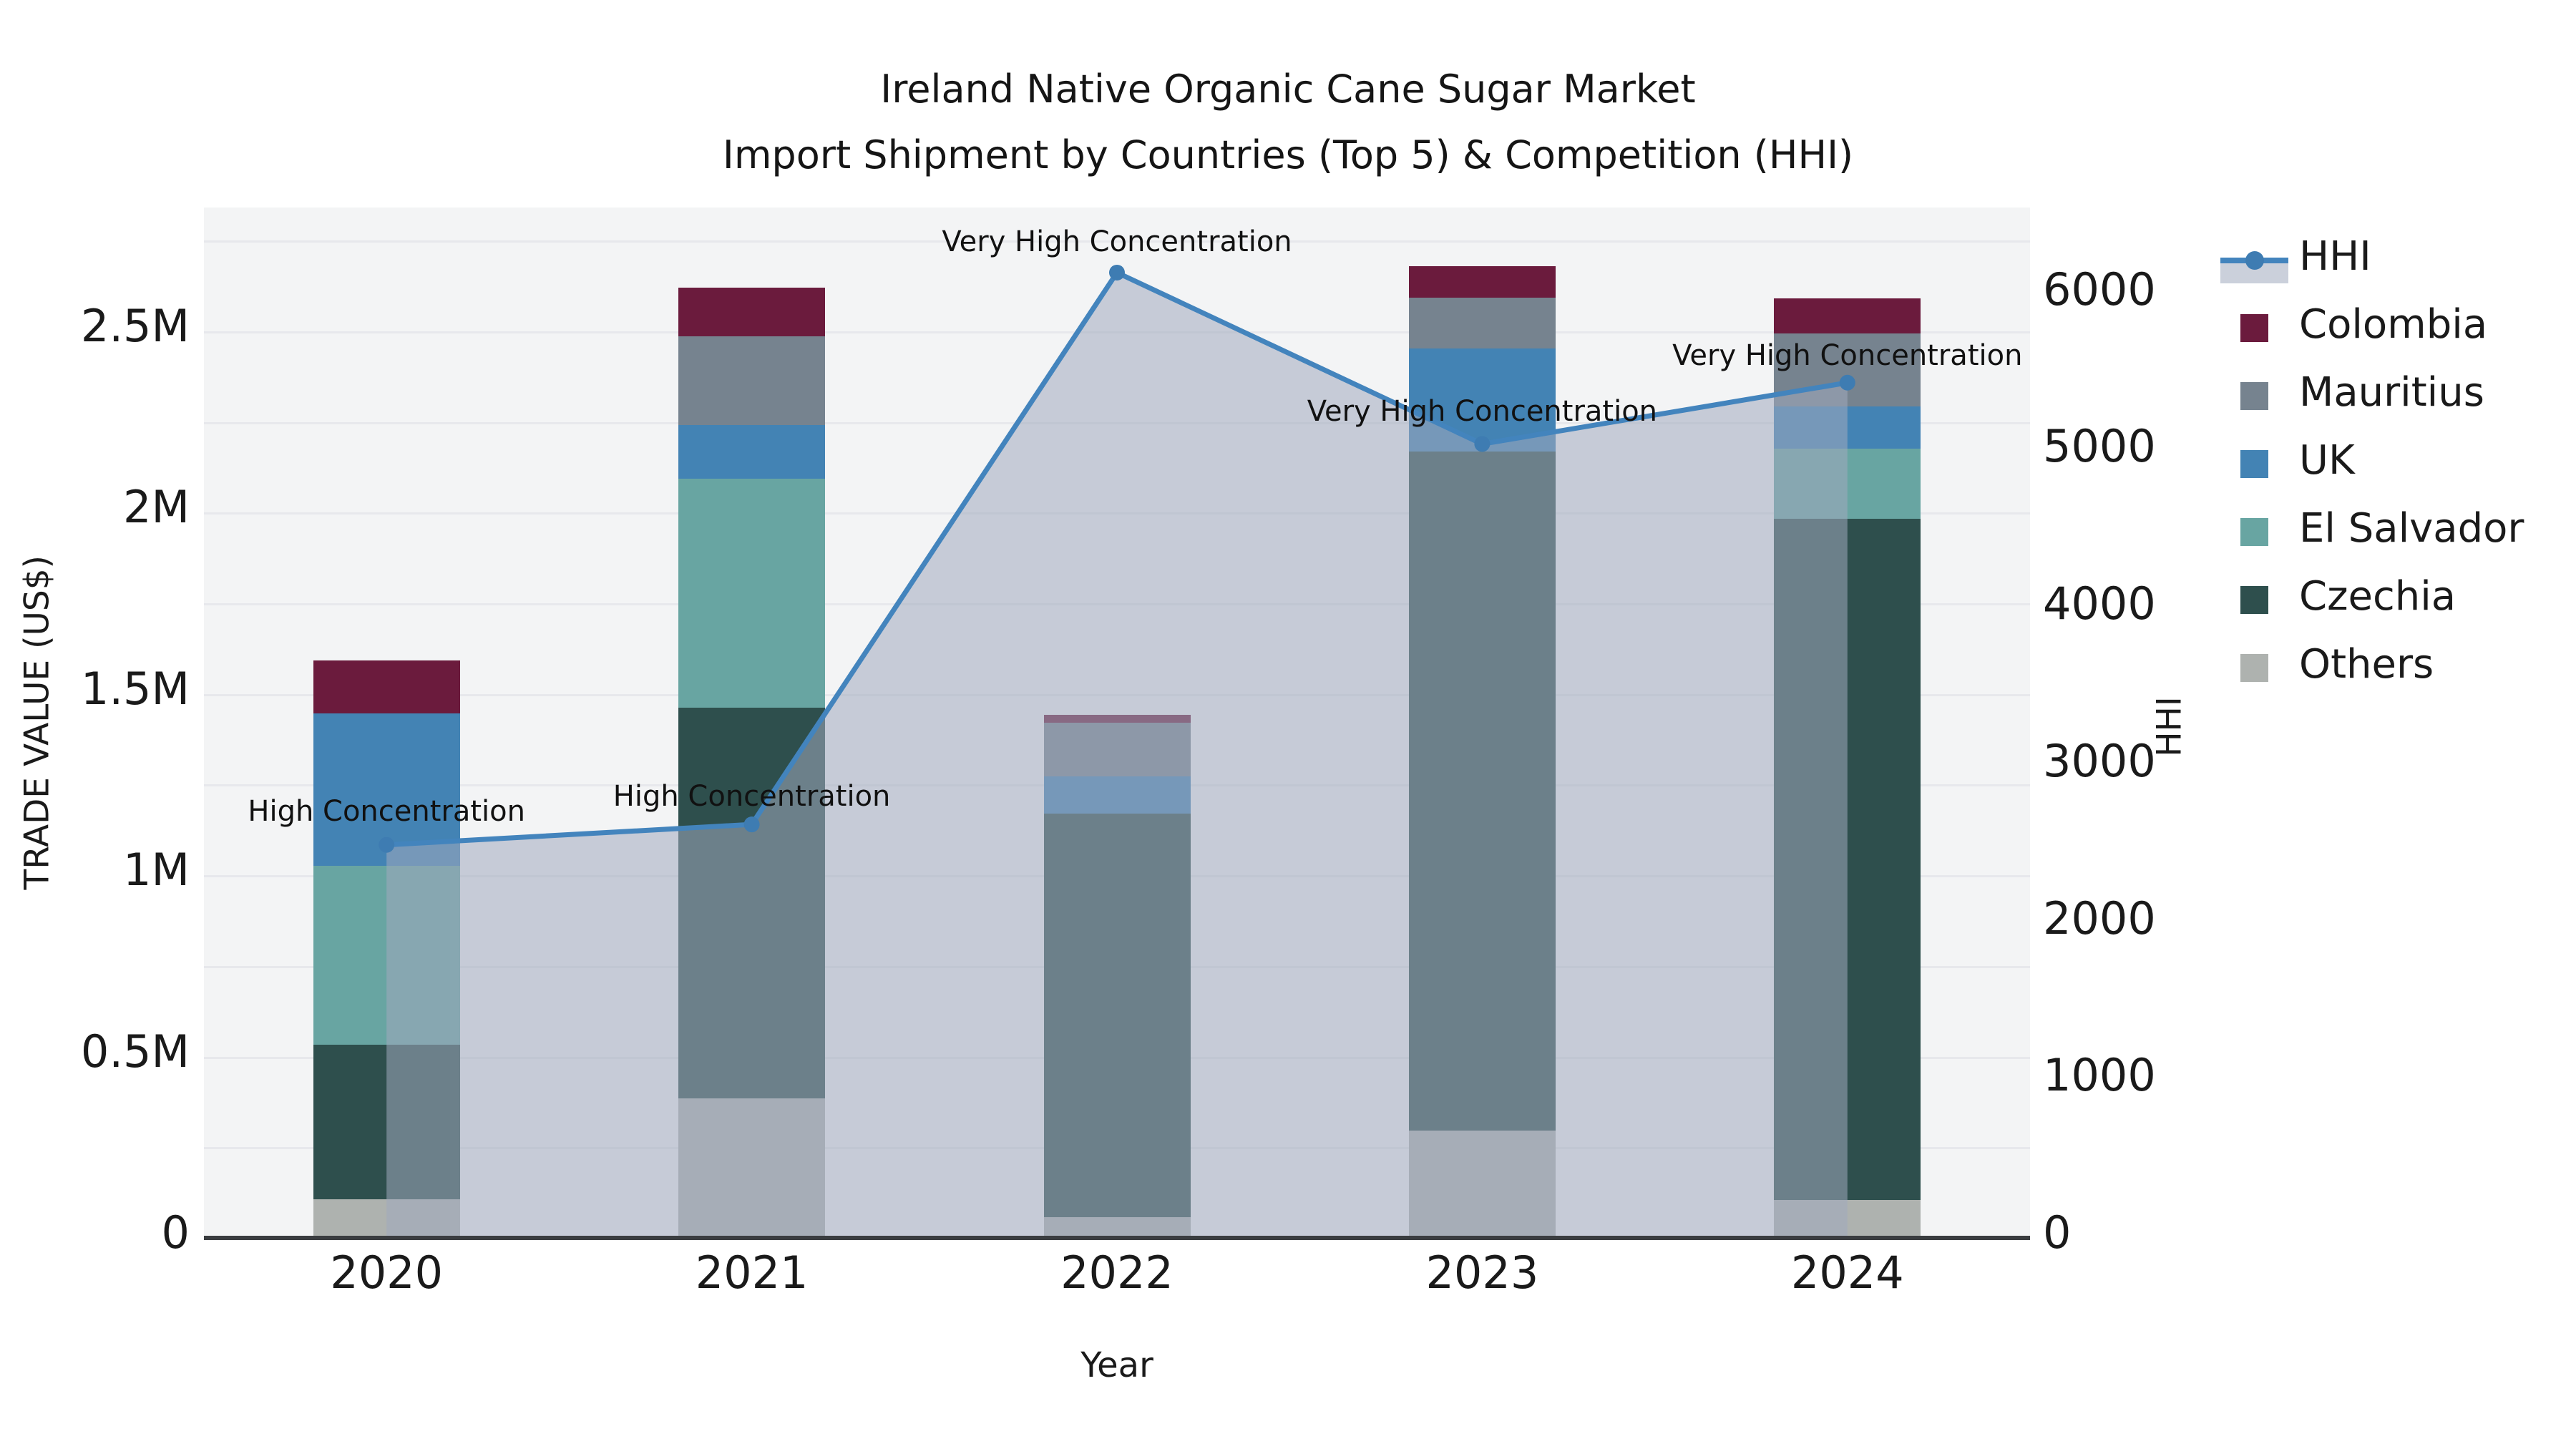 The width and height of the screenshot is (2576, 1449). Describe the element at coordinates (156, 870) in the screenshot. I see `y-tick-left-1M: 1M` at that location.